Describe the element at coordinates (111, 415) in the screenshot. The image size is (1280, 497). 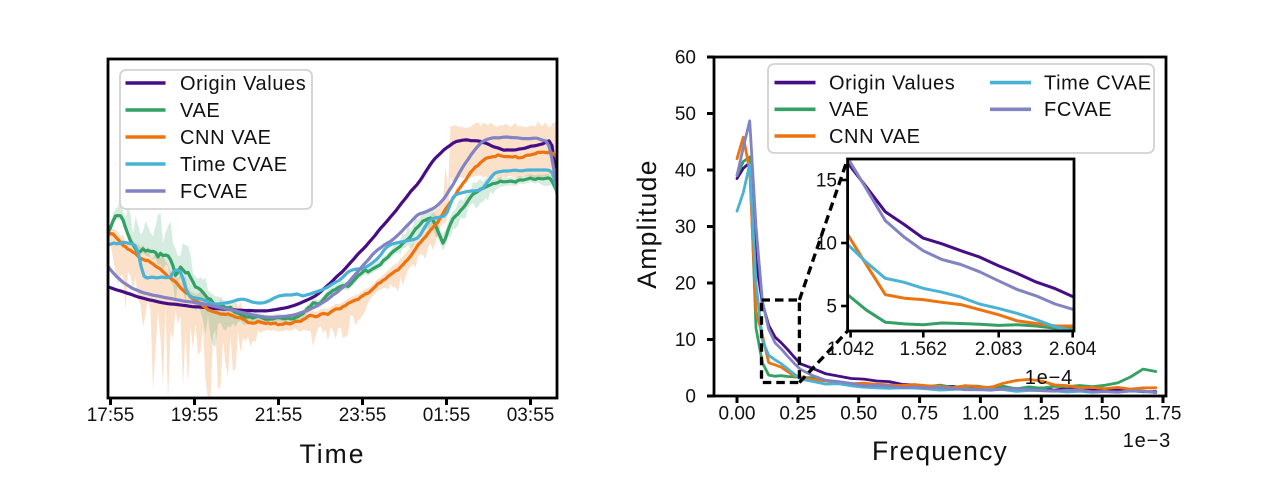
I see `svg-text: 17:55` at that location.